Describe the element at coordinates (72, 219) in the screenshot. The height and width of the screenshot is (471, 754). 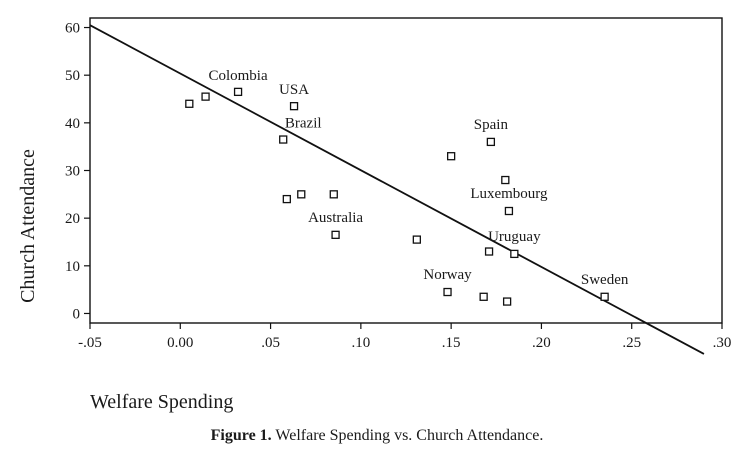
I see `y-tick-label: 20` at that location.